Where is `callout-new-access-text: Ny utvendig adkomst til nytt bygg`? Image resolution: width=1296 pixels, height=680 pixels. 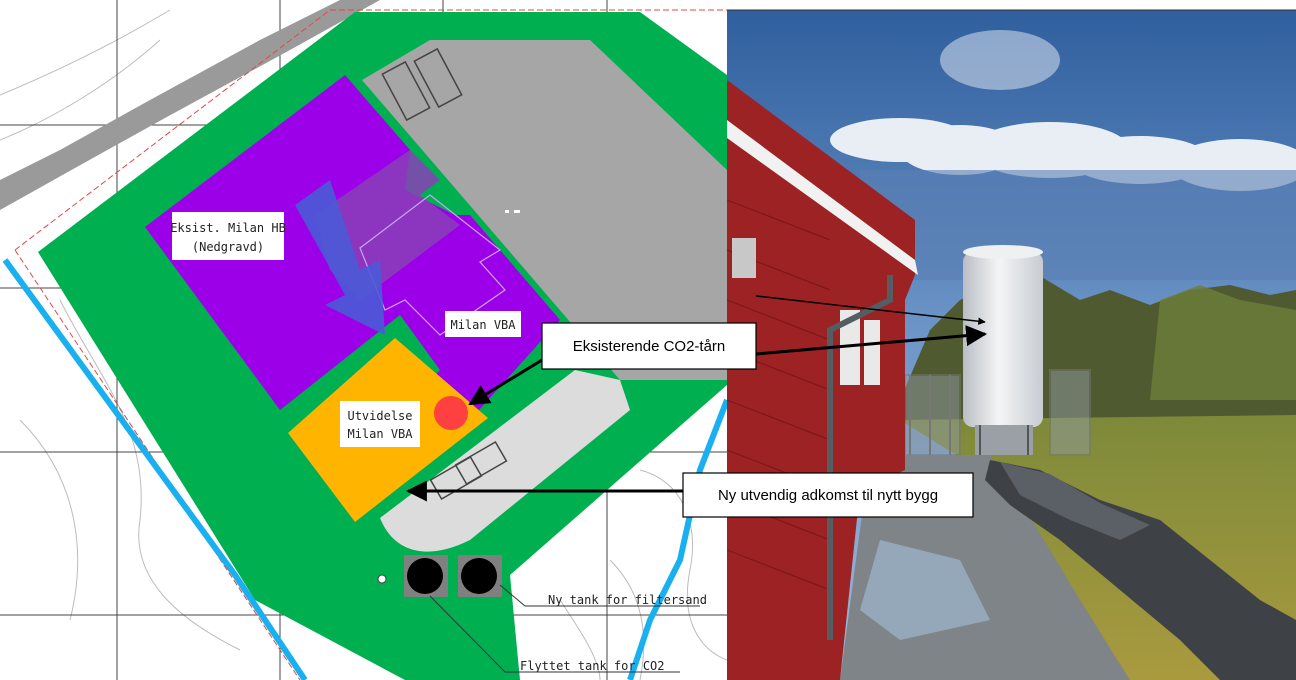
callout-new-access-text: Ny utvendig adkomst til nytt bygg is located at coordinates (828, 495).